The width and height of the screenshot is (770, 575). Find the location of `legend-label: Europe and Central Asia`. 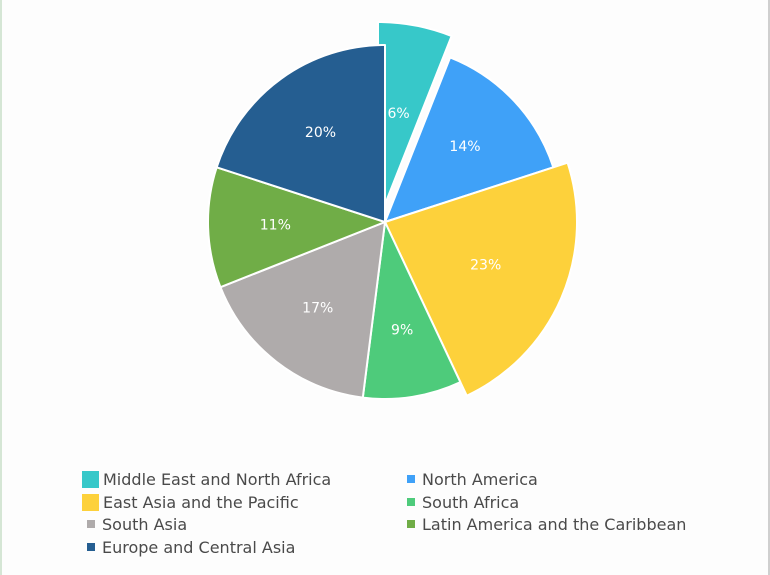

legend-label: Europe and Central Asia is located at coordinates (199, 547).